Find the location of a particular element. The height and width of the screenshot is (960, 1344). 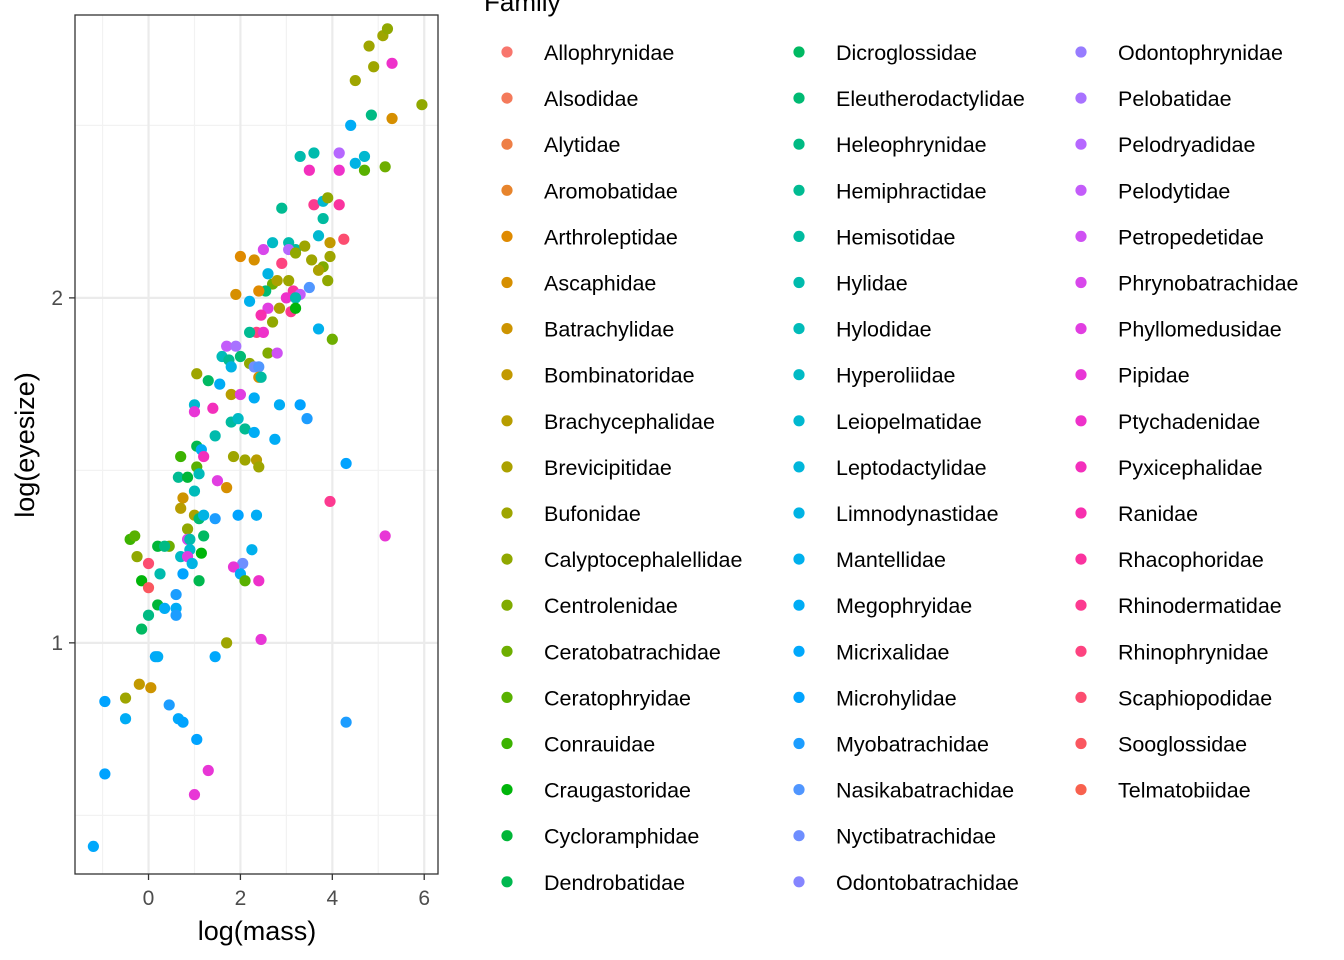

legend-label: Pyxicephalidae is located at coordinates (1190, 468).